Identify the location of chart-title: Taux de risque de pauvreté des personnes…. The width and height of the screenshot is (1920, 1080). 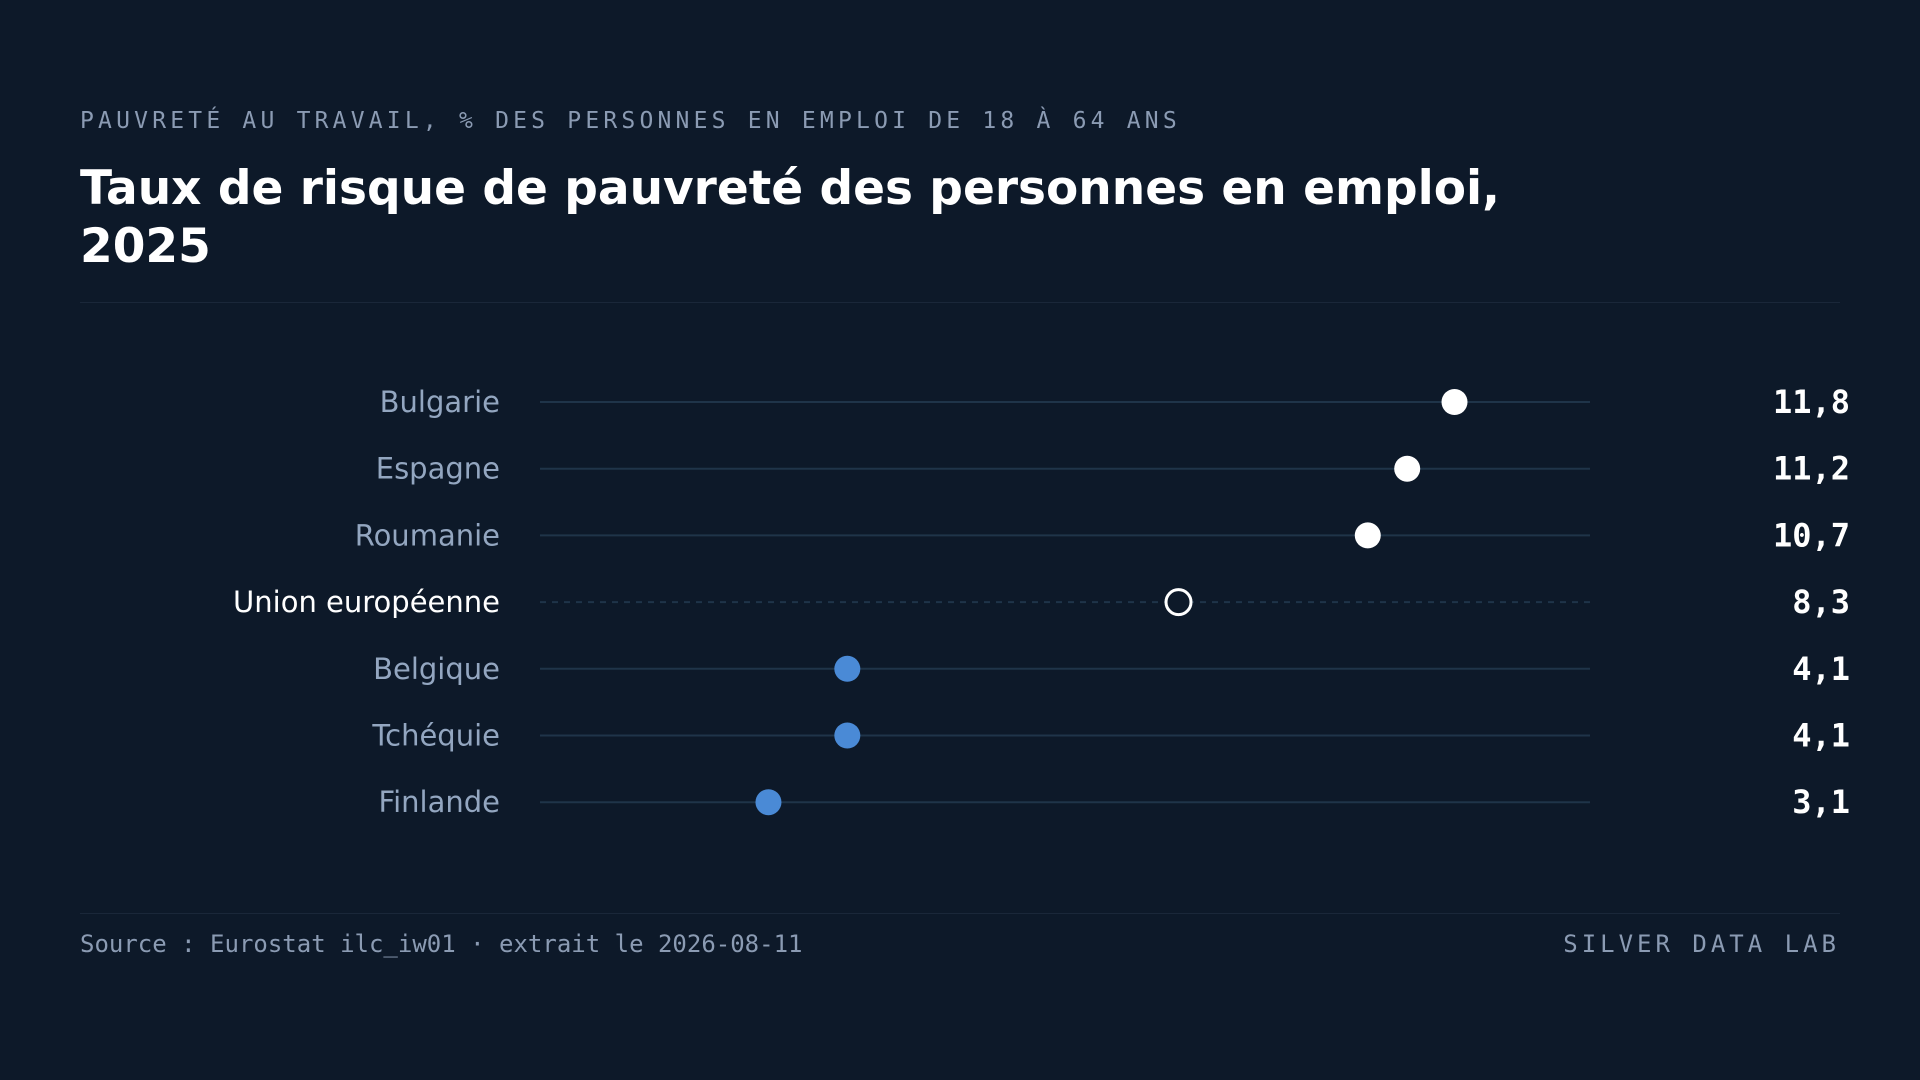
(790, 217).